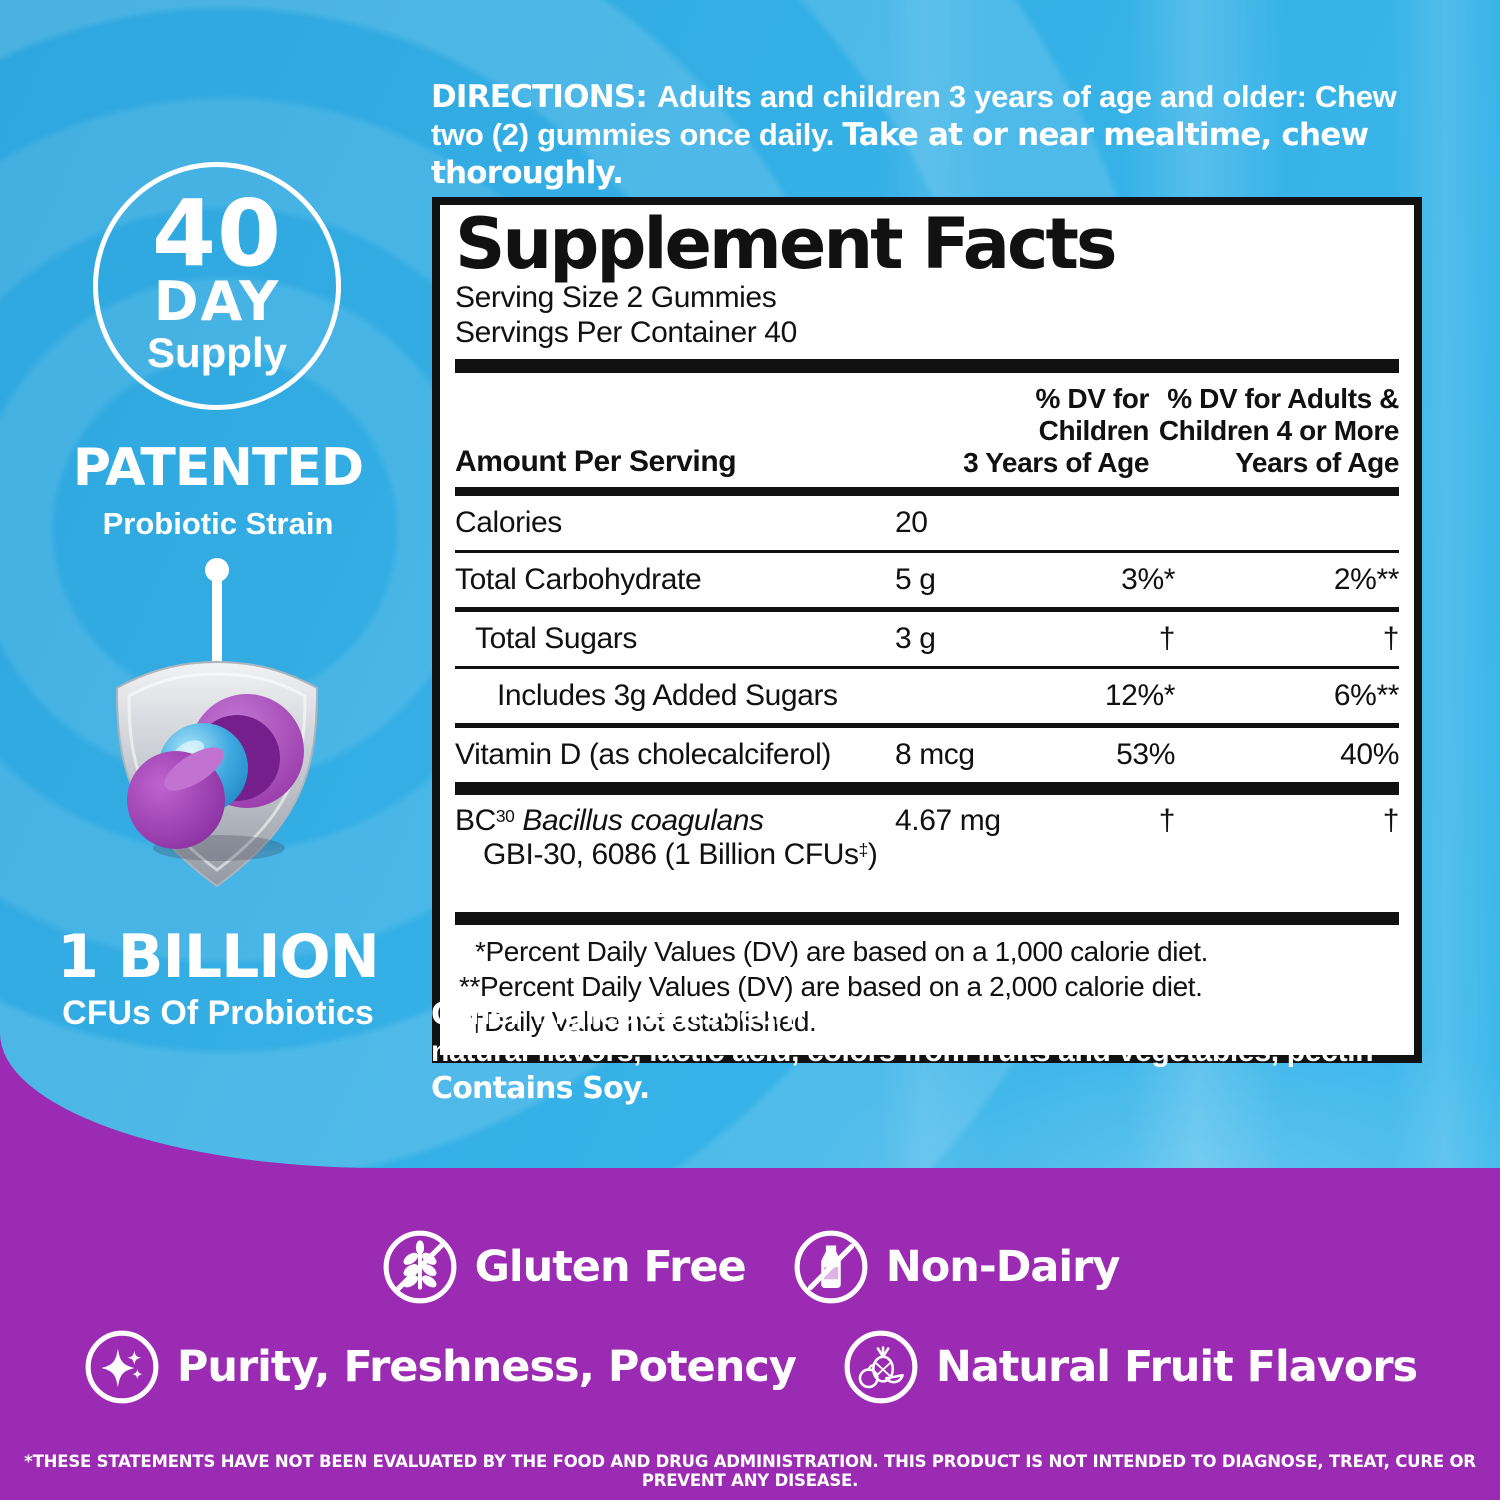 The image size is (1500, 1500). What do you see at coordinates (218, 957) in the screenshot?
I see `billion-title: 1 BILLION` at bounding box center [218, 957].